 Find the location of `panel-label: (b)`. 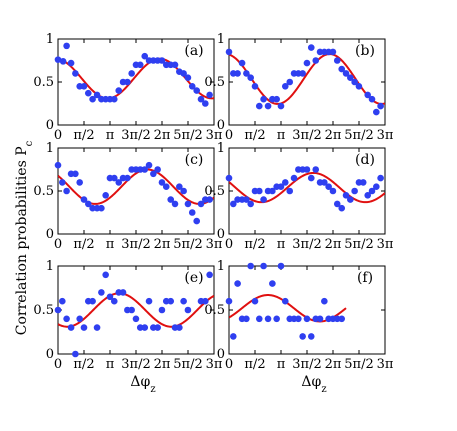

panel-label: (b) is located at coordinates (365, 51).